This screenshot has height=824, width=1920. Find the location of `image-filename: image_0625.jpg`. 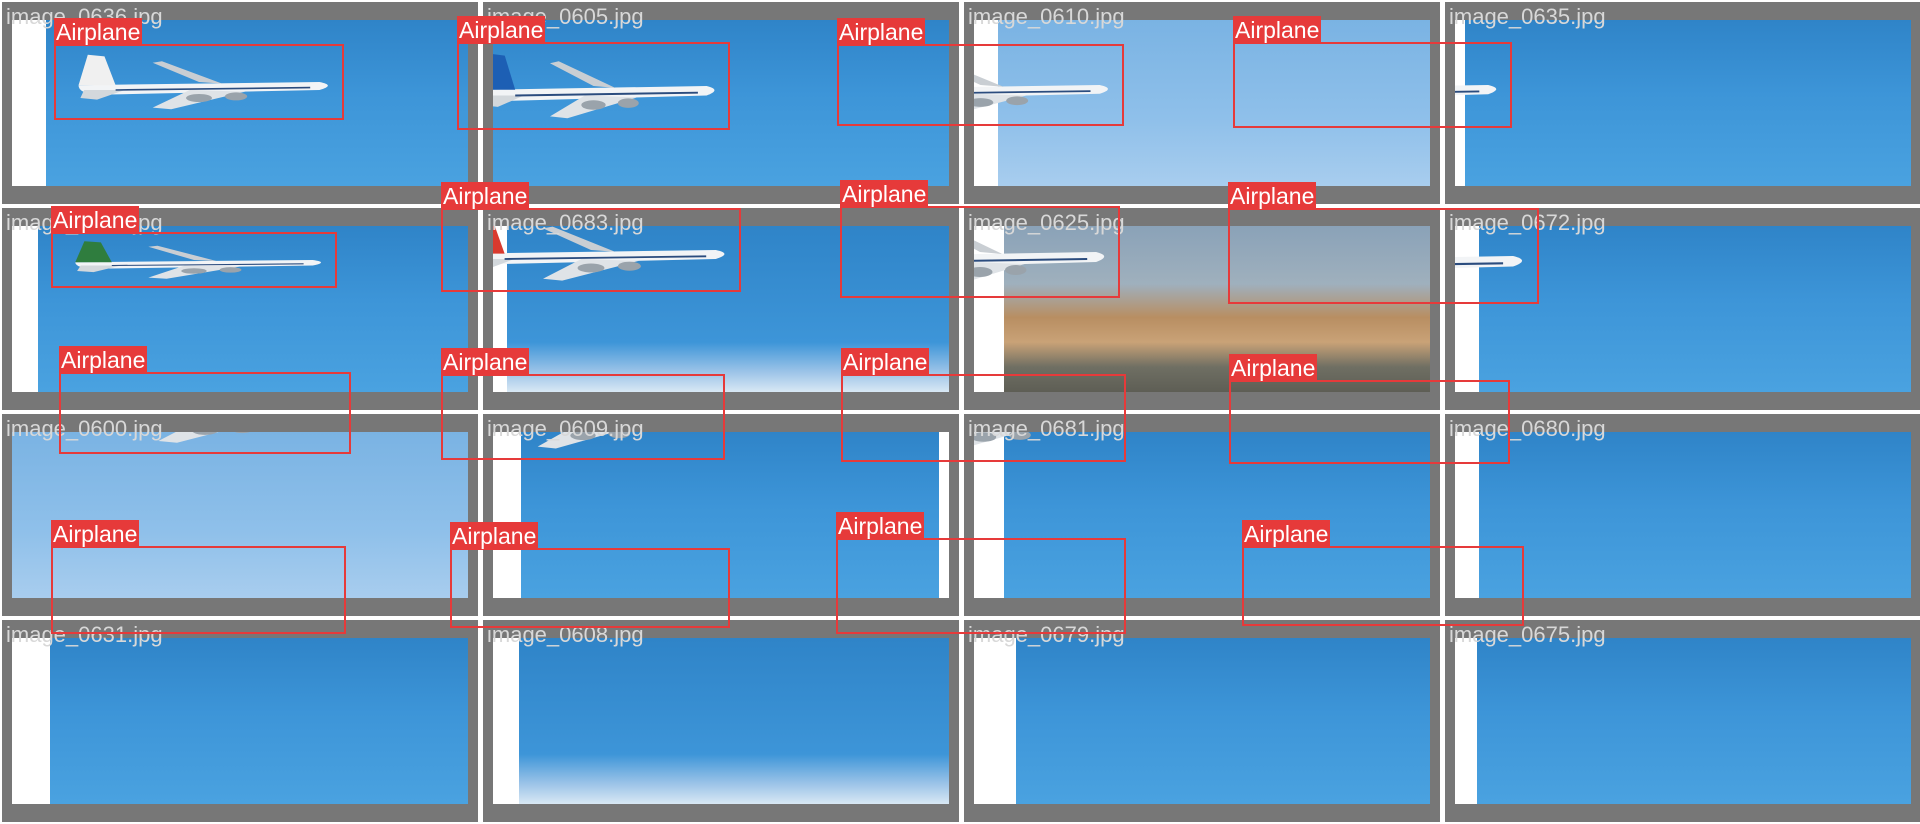

image-filename: image_0625.jpg is located at coordinates (1046, 222).